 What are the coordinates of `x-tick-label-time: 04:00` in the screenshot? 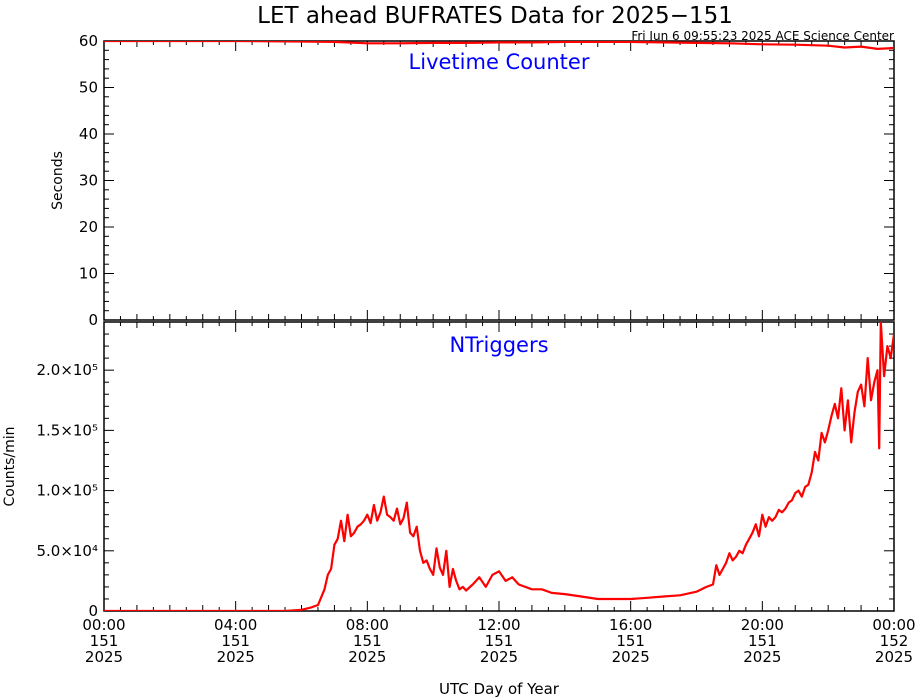 It's located at (235, 625).